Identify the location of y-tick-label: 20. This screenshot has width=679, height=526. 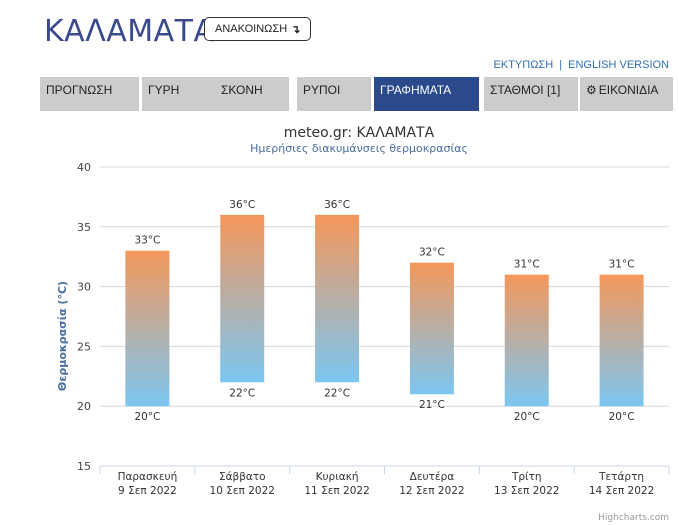
(84, 406).